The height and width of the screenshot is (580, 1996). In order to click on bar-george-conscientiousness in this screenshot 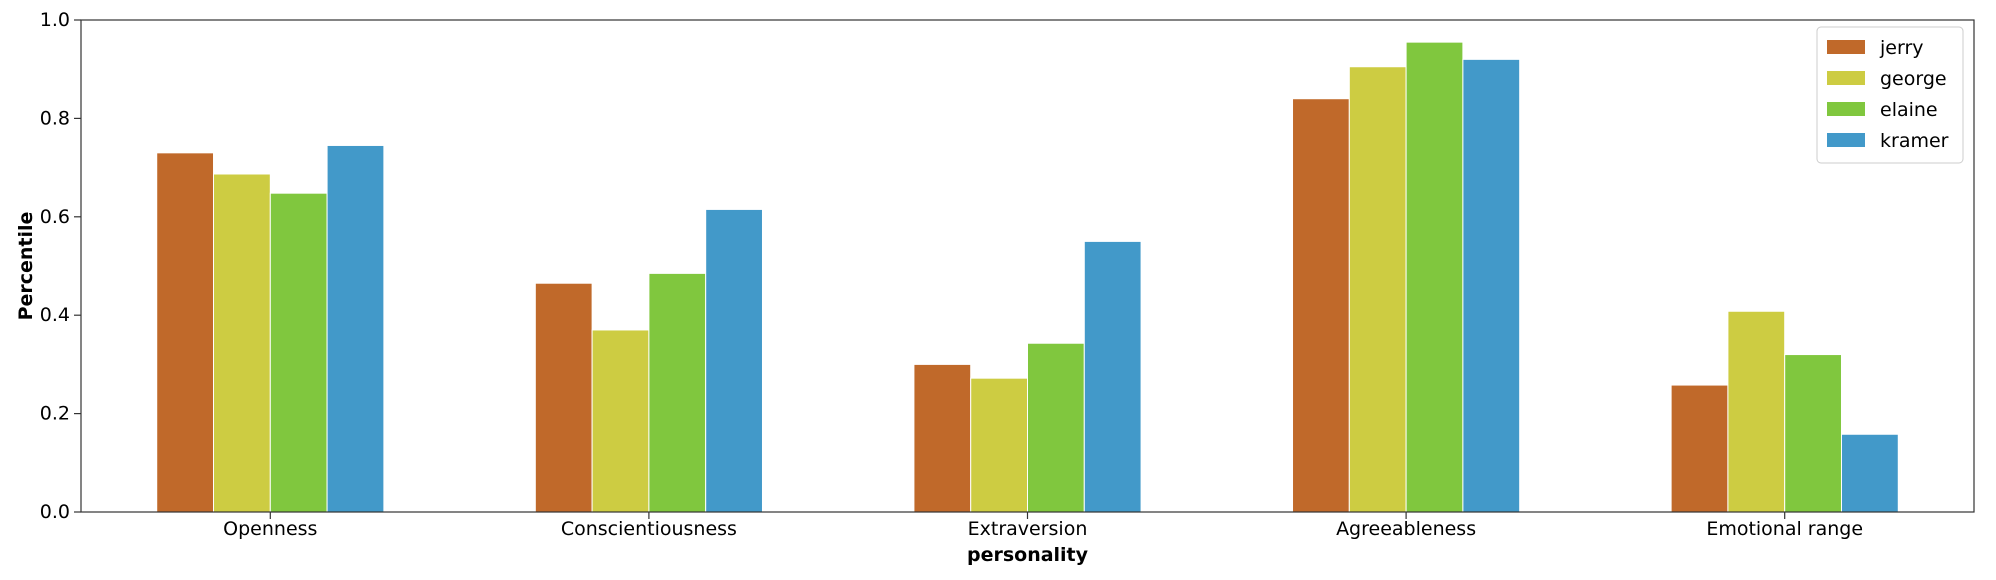, I will do `click(620, 421)`.